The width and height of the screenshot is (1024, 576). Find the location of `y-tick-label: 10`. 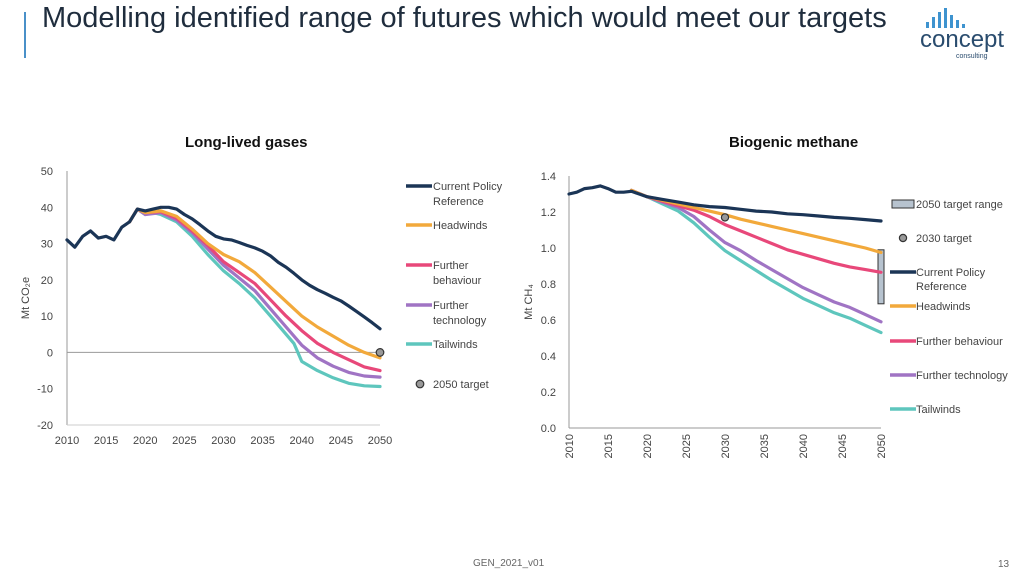

y-tick-label: 10 is located at coordinates (47, 317).